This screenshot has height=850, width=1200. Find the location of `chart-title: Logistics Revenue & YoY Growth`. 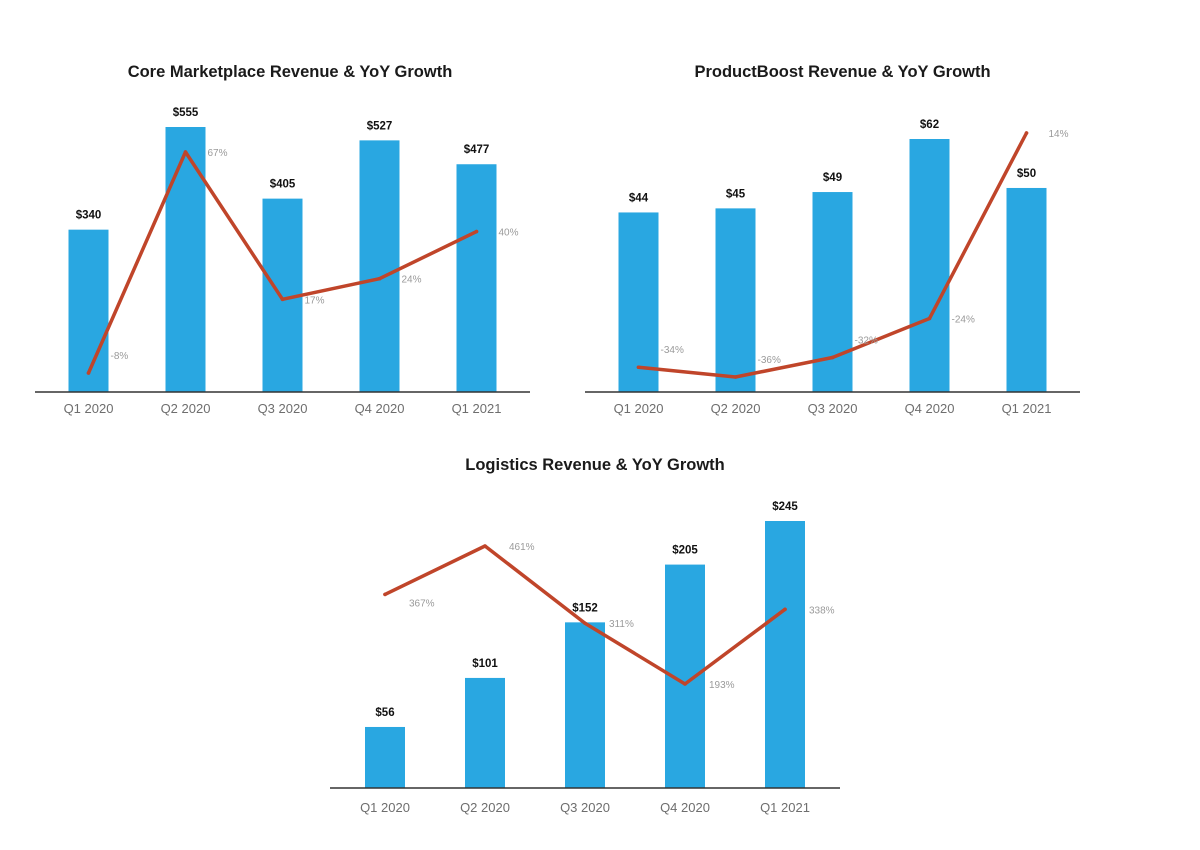

chart-title: Logistics Revenue & YoY Growth is located at coordinates (595, 465).